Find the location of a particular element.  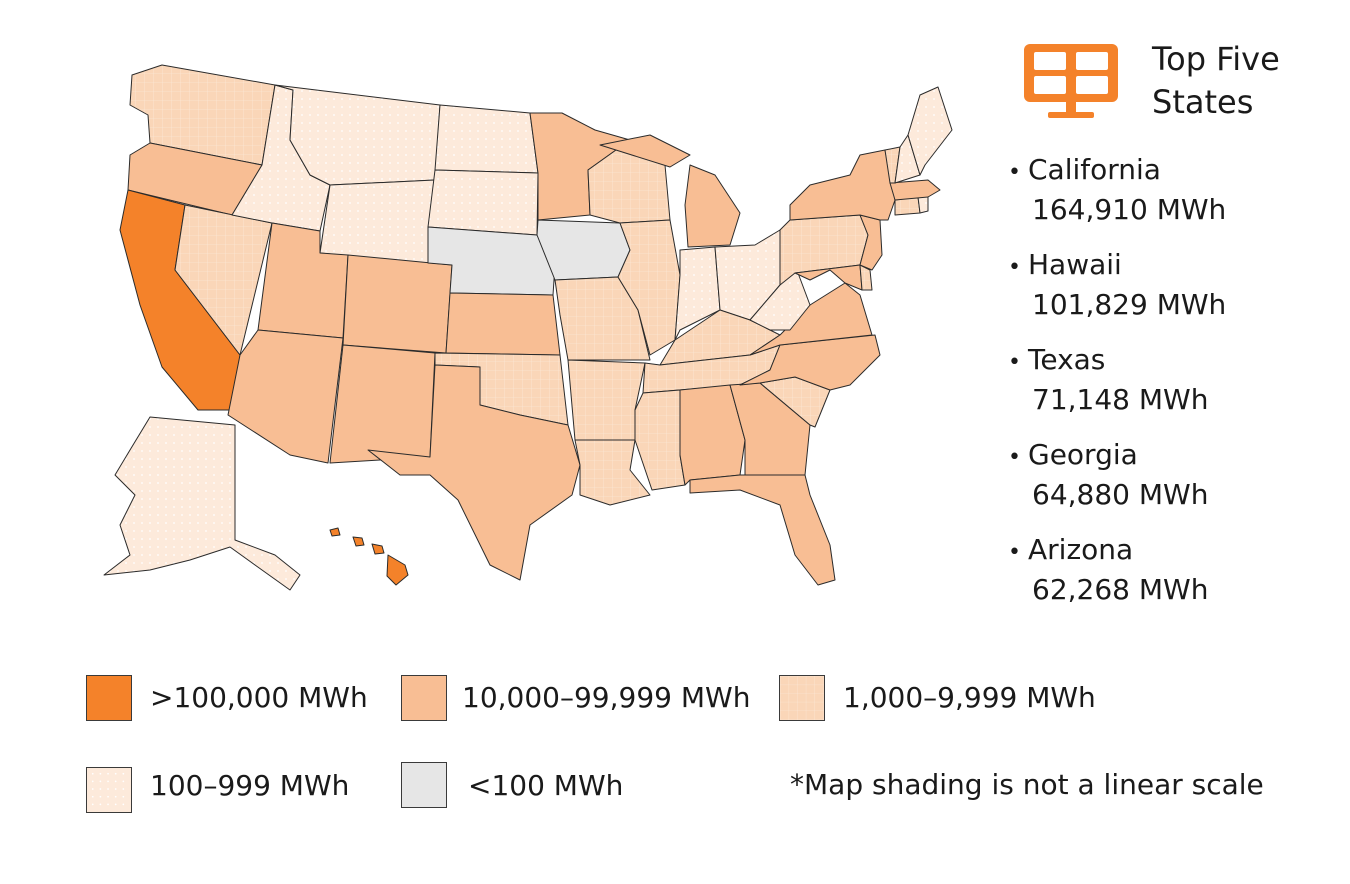

legend-swatch-gt100k is located at coordinates (109, 698).